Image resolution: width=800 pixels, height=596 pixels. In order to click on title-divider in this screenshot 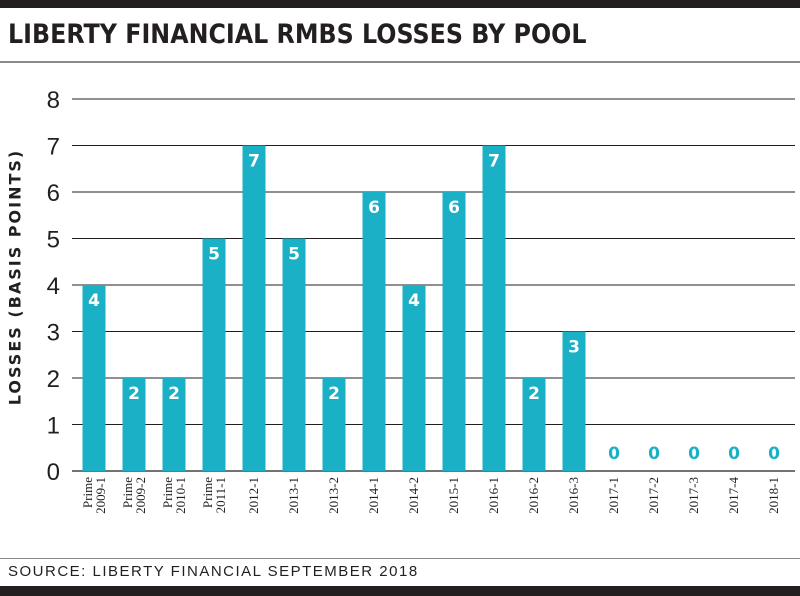, I will do `click(400, 62)`.